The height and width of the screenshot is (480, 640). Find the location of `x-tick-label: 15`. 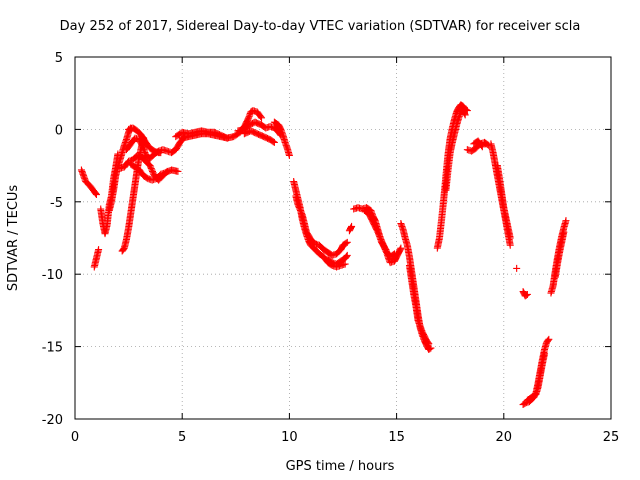

x-tick-label: 15 is located at coordinates (396, 437).